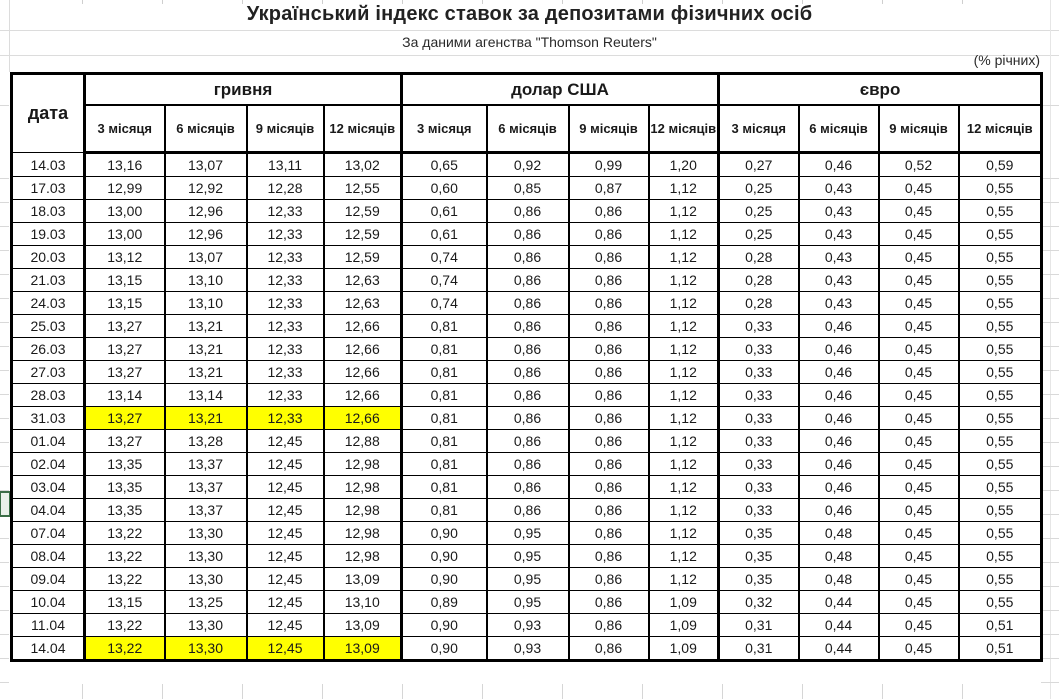 Image resolution: width=1059 pixels, height=699 pixels. Describe the element at coordinates (205, 280) in the screenshot. I see `rate-cell: 13,10` at that location.